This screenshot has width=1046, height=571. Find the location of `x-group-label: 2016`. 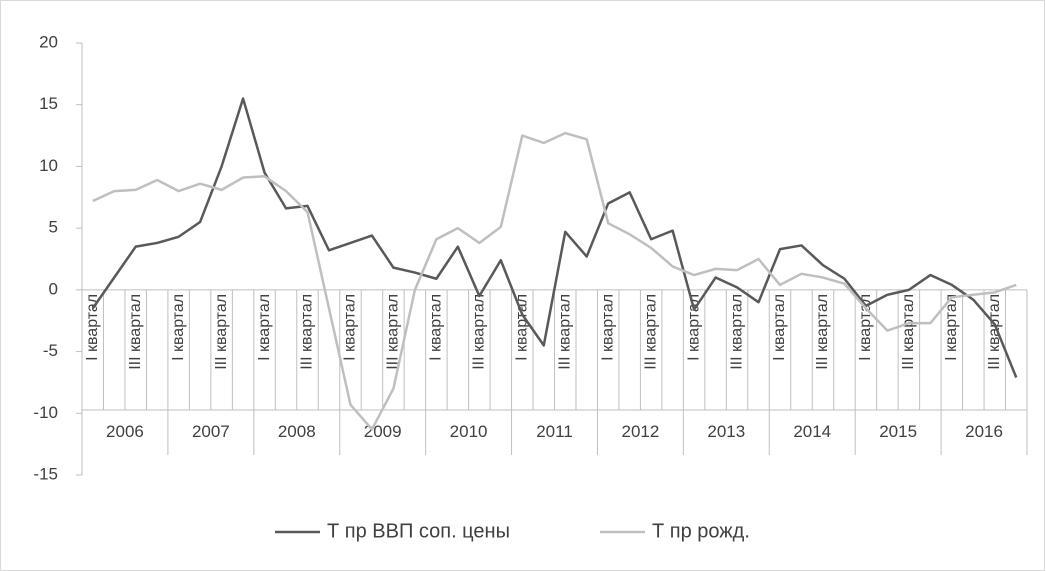

x-group-label: 2016 is located at coordinates (984, 431).